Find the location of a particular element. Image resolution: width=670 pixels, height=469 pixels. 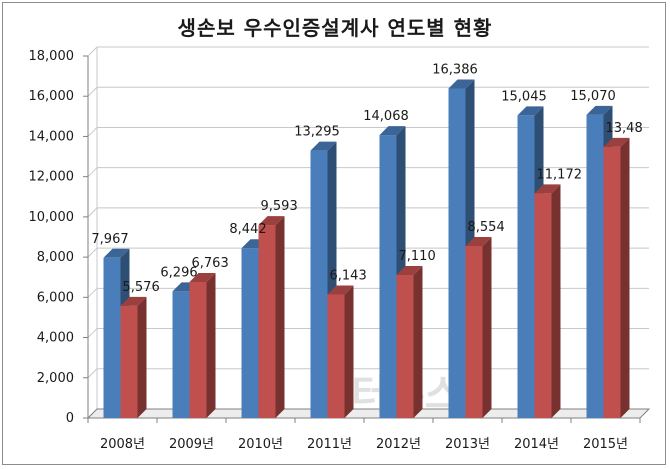

y-tick-label: 10,000 is located at coordinates (52, 217).